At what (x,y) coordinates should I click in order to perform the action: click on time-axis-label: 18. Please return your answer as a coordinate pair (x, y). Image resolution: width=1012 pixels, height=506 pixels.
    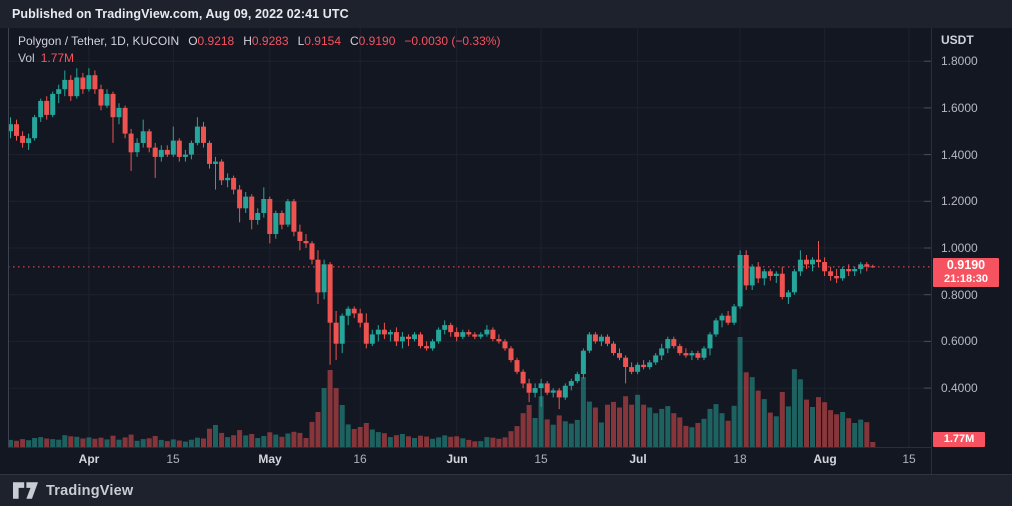
    Looking at the image, I should click on (740, 459).